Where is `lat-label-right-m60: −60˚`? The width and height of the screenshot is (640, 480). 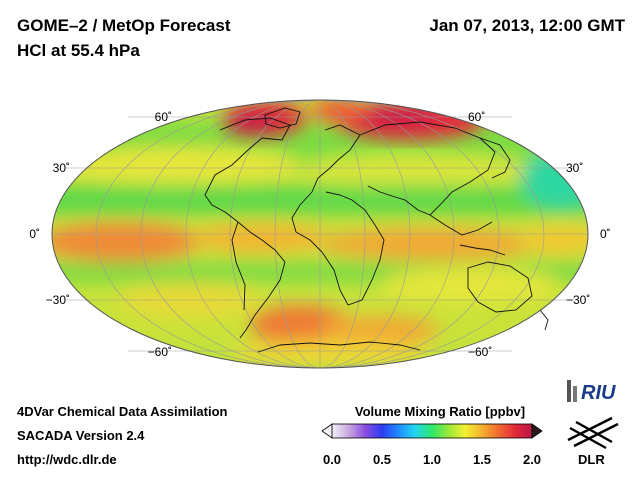 lat-label-right-m60: −60˚ is located at coordinates (480, 352).